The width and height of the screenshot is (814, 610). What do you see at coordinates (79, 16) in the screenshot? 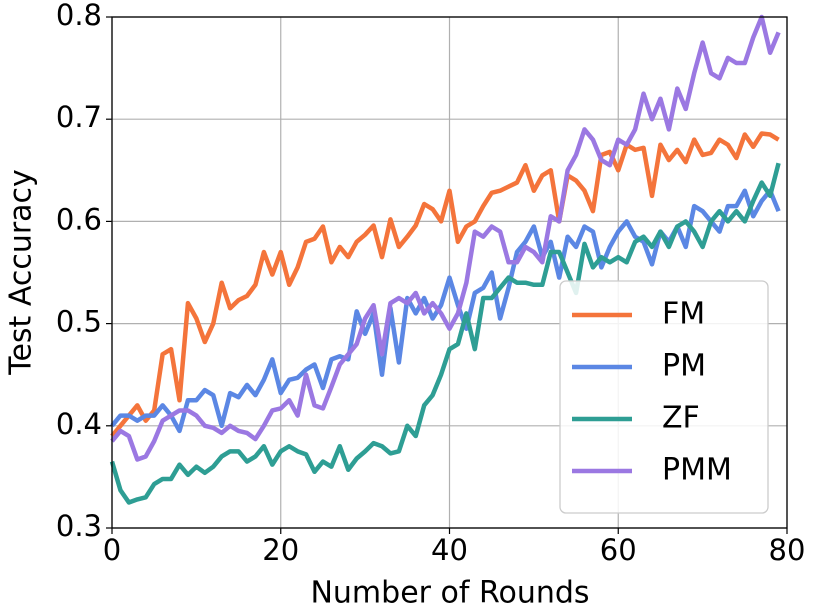
I see `y-tick-label: 0.8` at bounding box center [79, 16].